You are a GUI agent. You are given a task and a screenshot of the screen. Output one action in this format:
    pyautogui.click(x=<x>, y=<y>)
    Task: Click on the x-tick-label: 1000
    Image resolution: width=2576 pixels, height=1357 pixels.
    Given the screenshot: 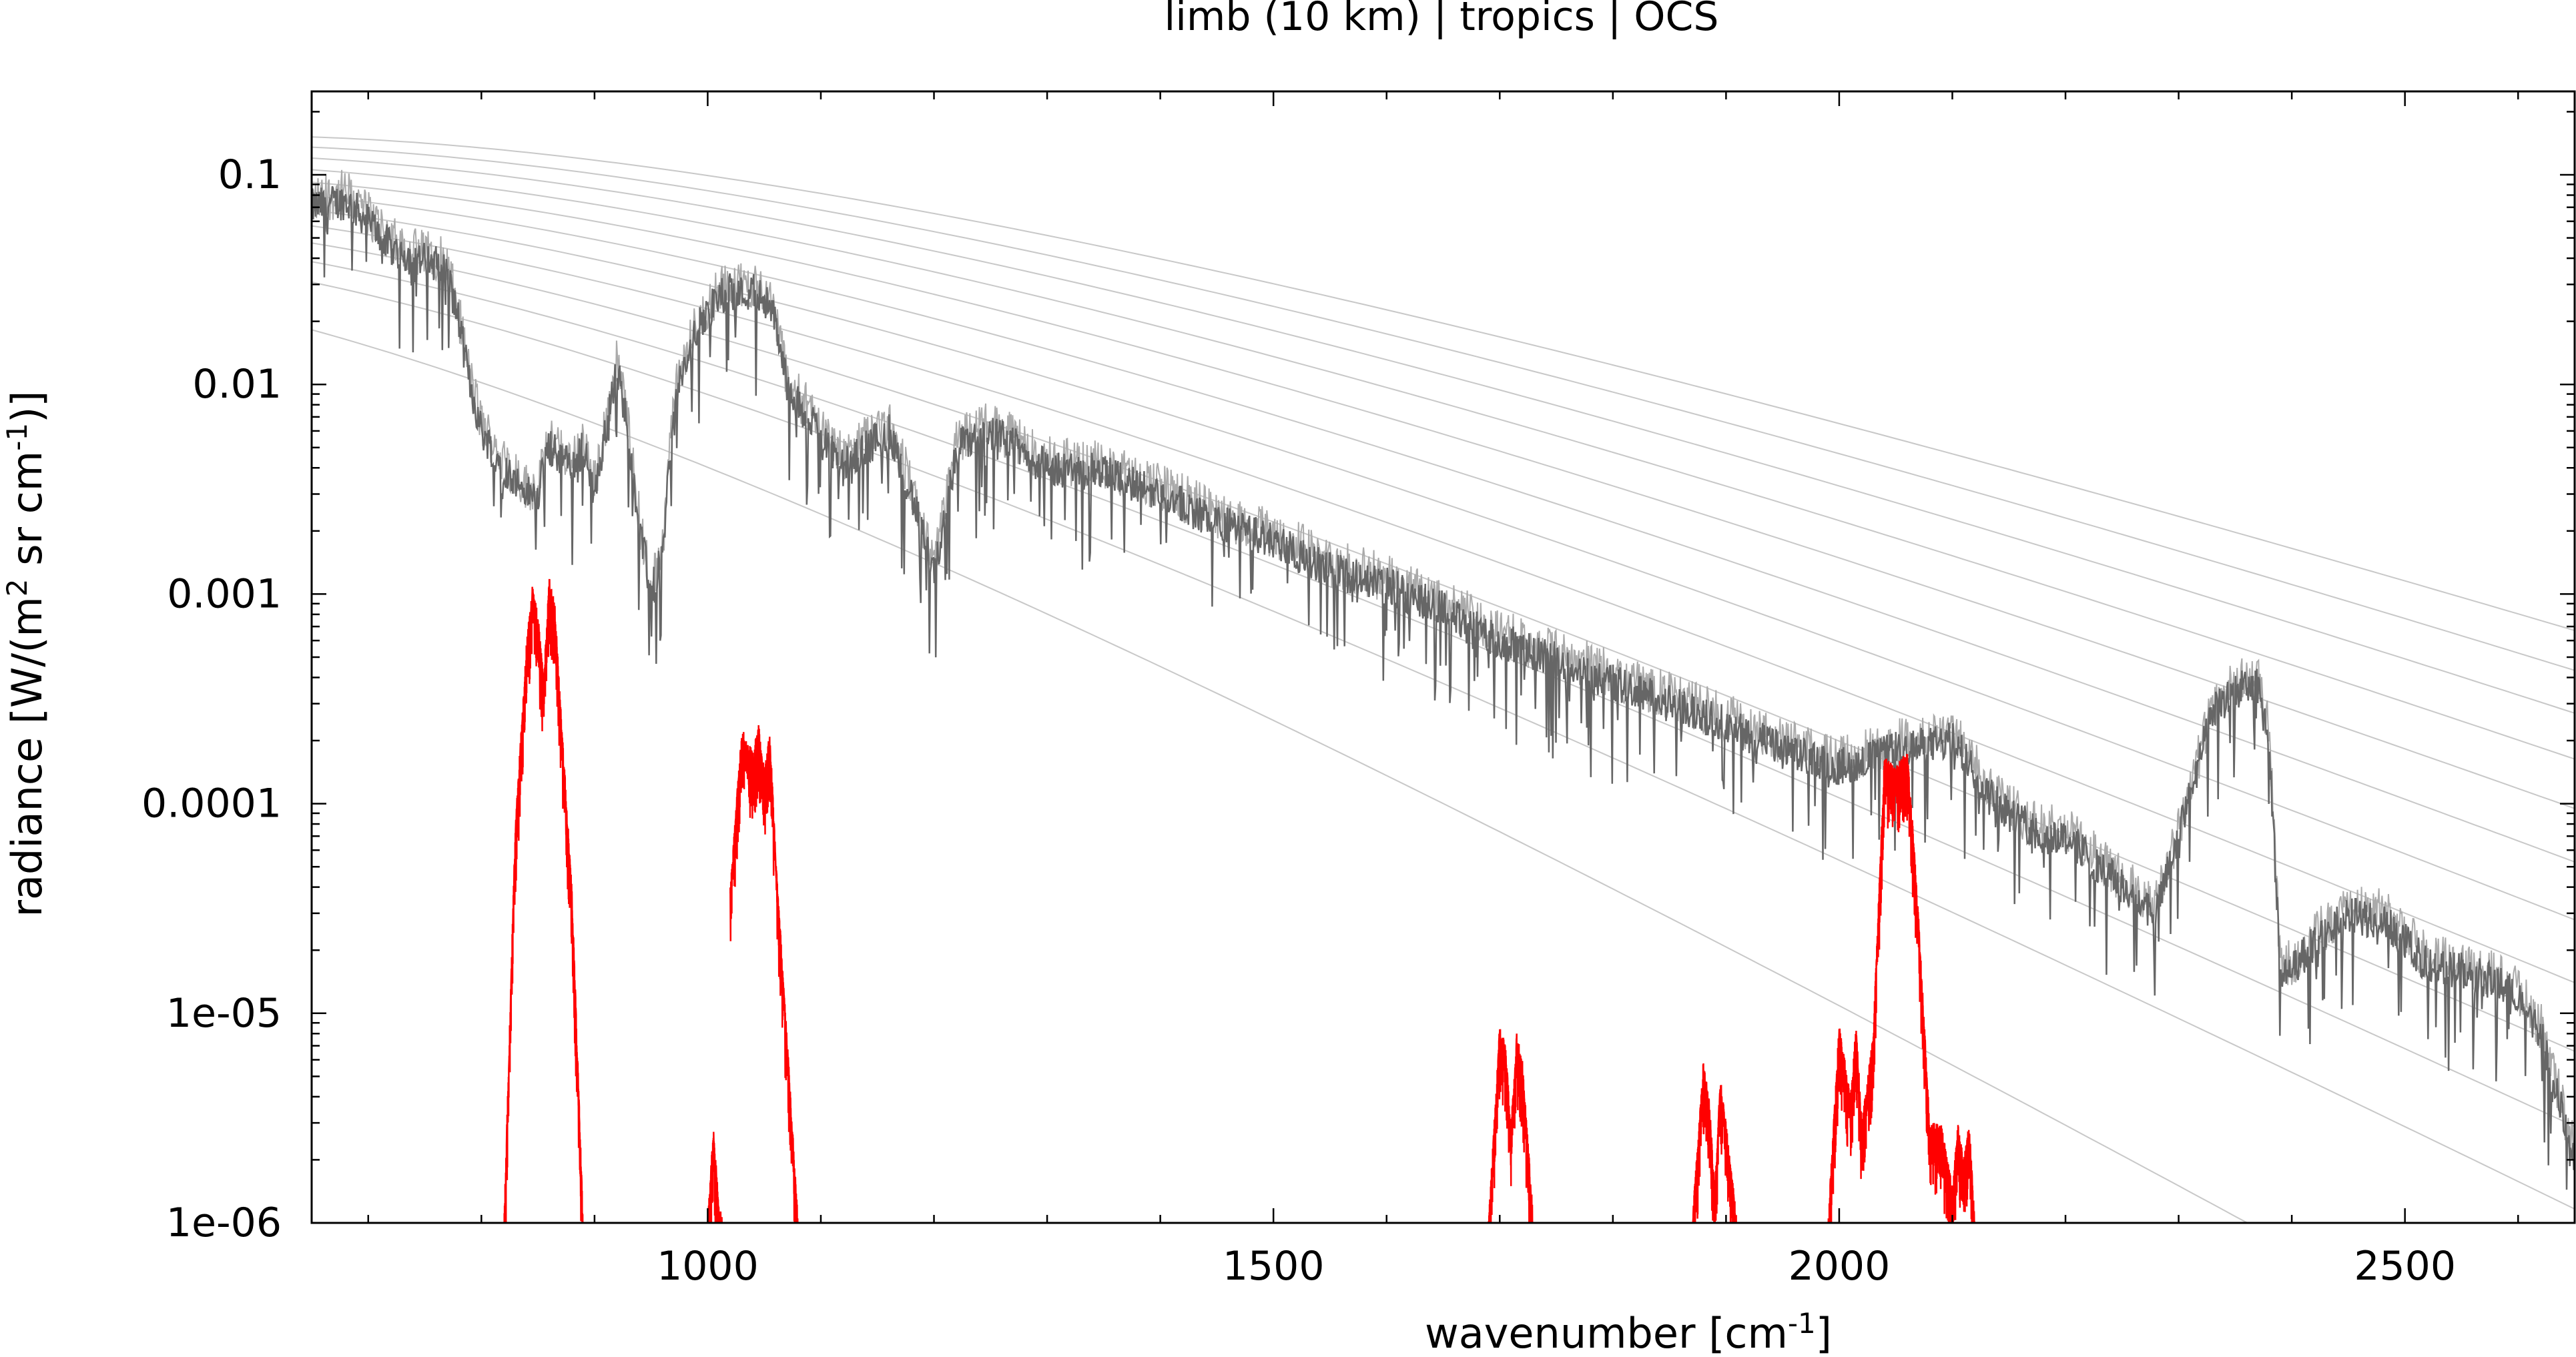 What is the action you would take?
    pyautogui.click(x=708, y=1266)
    